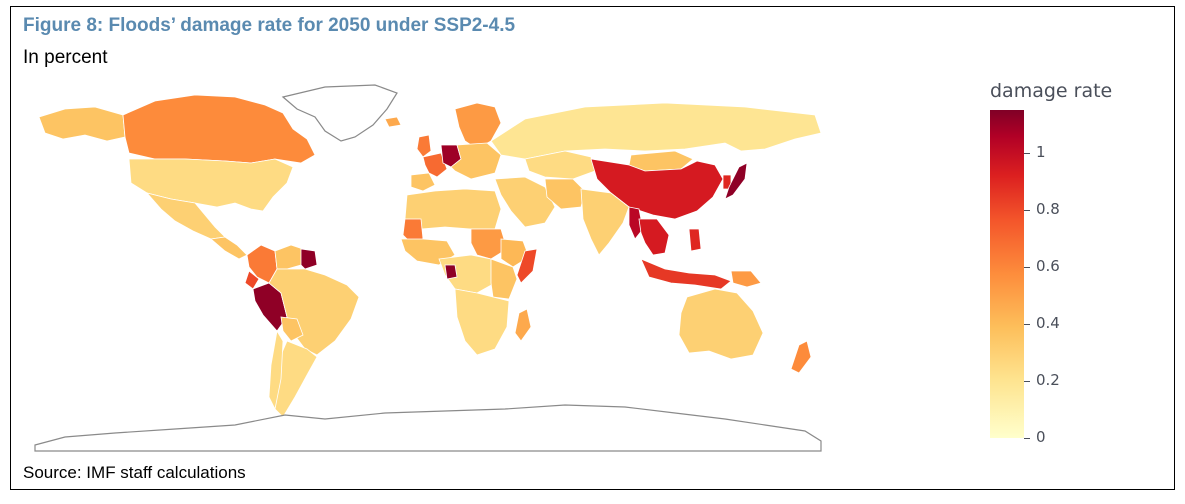  What do you see at coordinates (695, 240) in the screenshot?
I see `region-philippines` at bounding box center [695, 240].